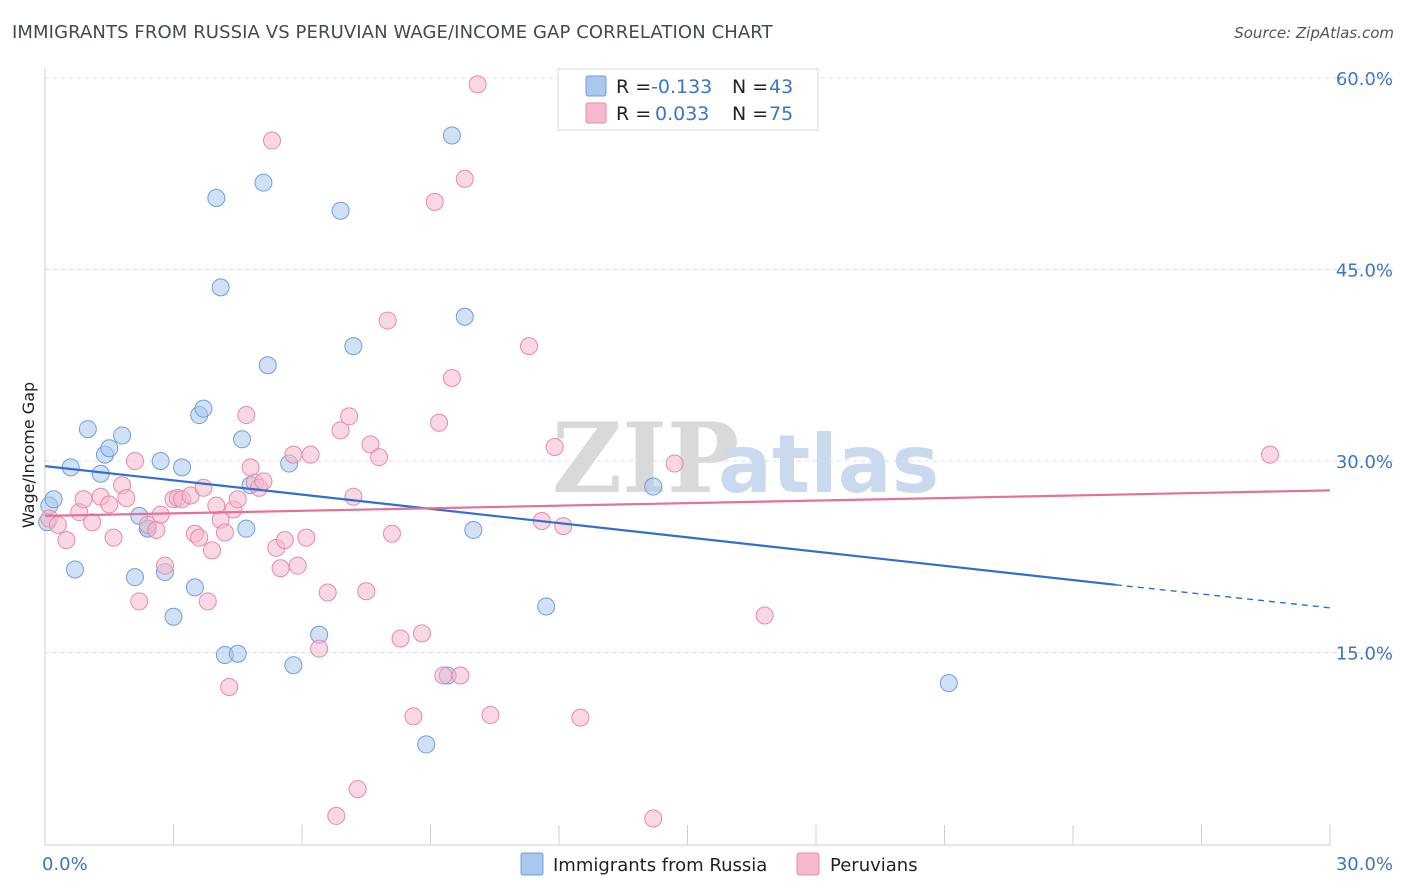  Describe the element at coordinates (65, 864) in the screenshot. I see `x-tick-label-0: 0.0%` at that location.